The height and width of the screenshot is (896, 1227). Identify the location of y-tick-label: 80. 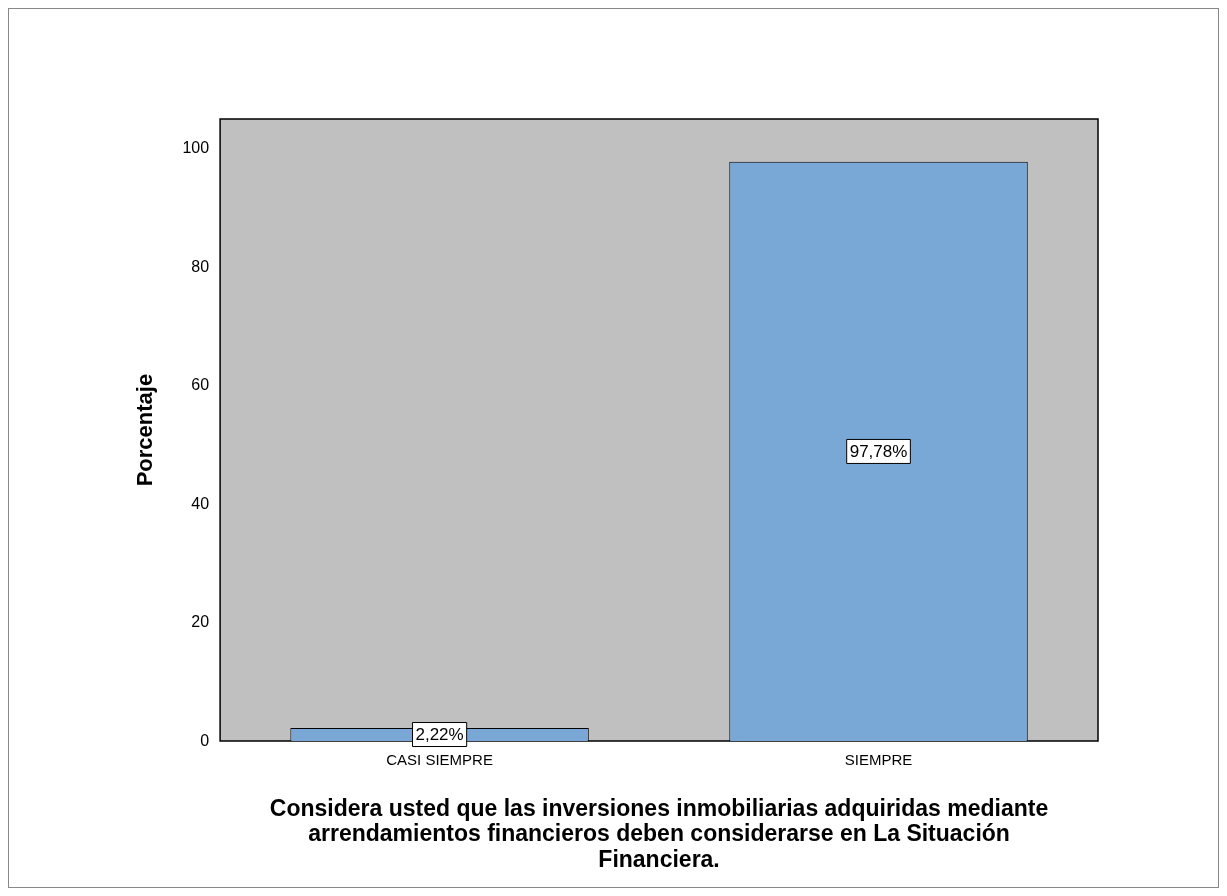
(200, 266).